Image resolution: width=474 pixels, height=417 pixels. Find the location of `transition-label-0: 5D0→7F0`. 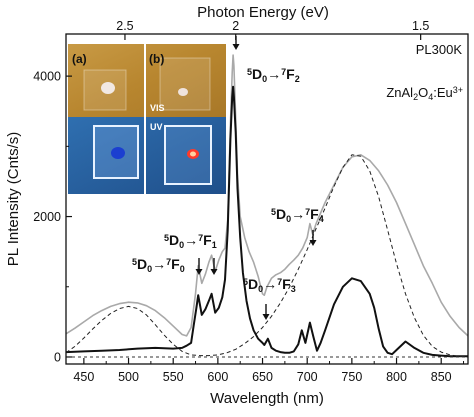

transition-label-0: 5D0→7F0 is located at coordinates (158, 265).